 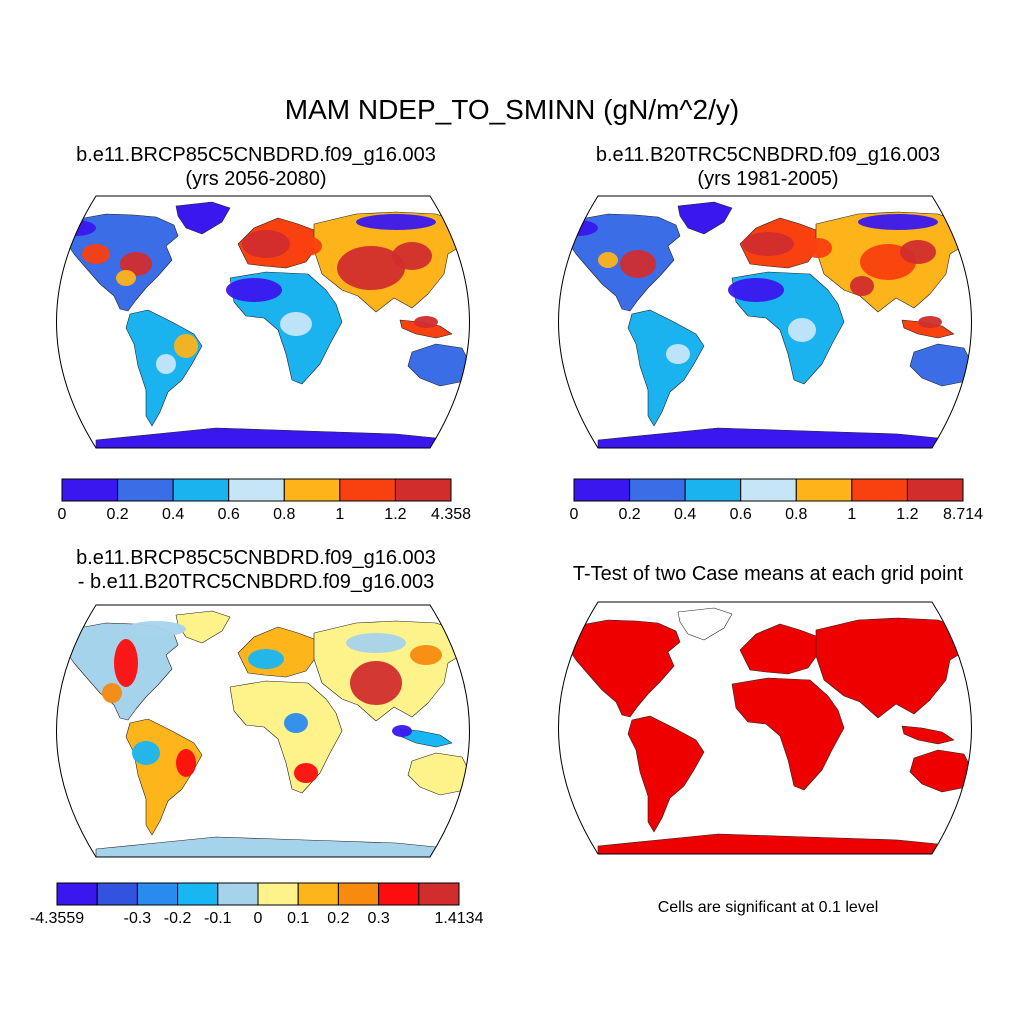 What do you see at coordinates (298, 918) in the screenshot?
I see `colorbar-difference-label: 0.1` at bounding box center [298, 918].